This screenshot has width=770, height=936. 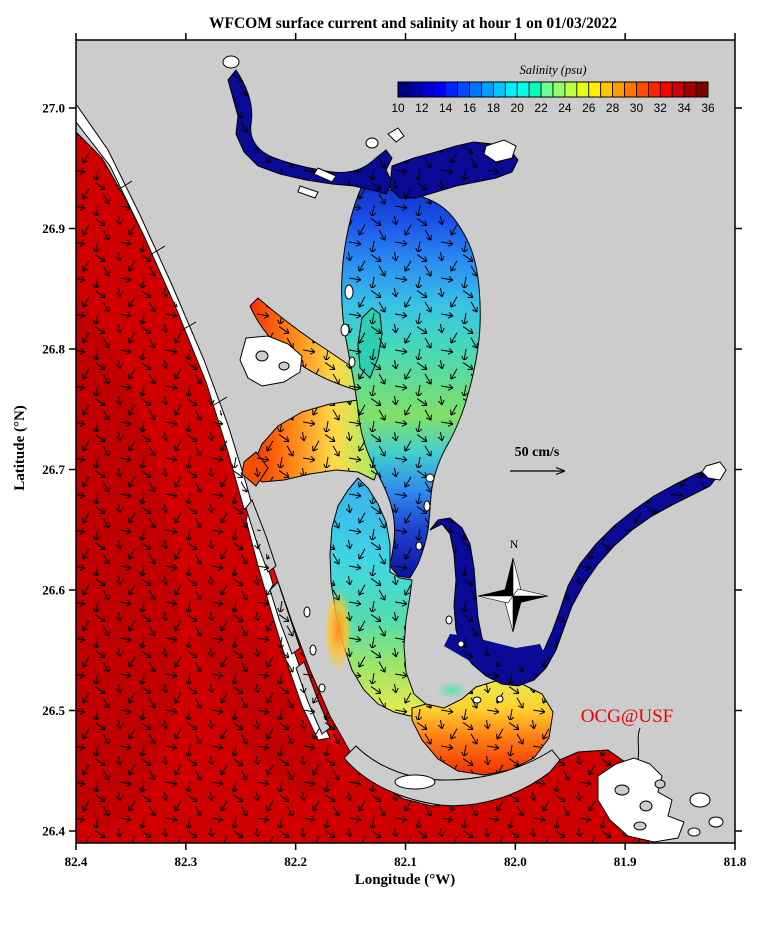 I want to click on colorbar-tick-label: 30, so click(x=637, y=108).